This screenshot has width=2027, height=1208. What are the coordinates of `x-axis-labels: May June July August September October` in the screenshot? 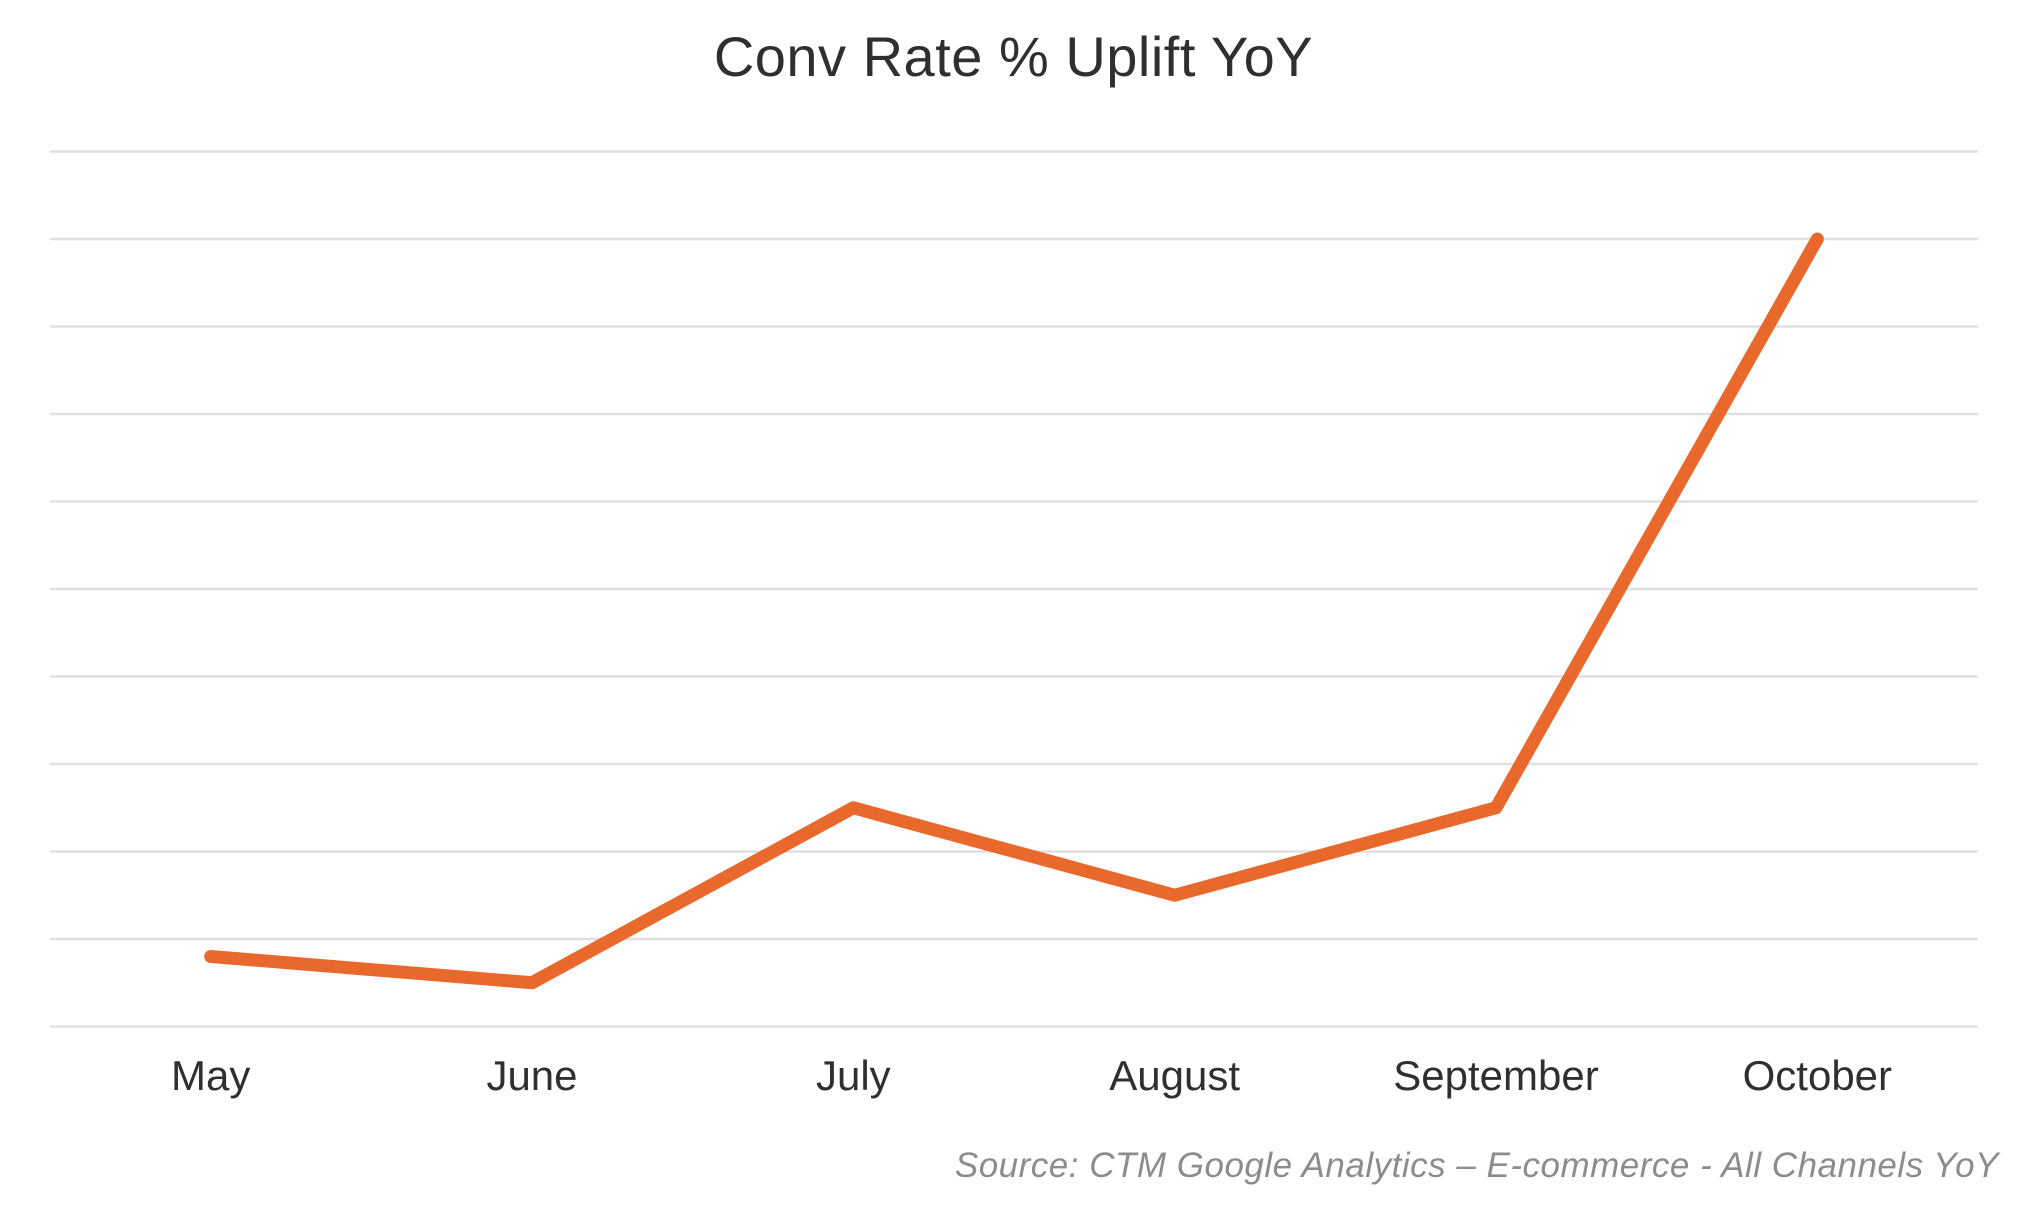 It's located at (1031, 1075).